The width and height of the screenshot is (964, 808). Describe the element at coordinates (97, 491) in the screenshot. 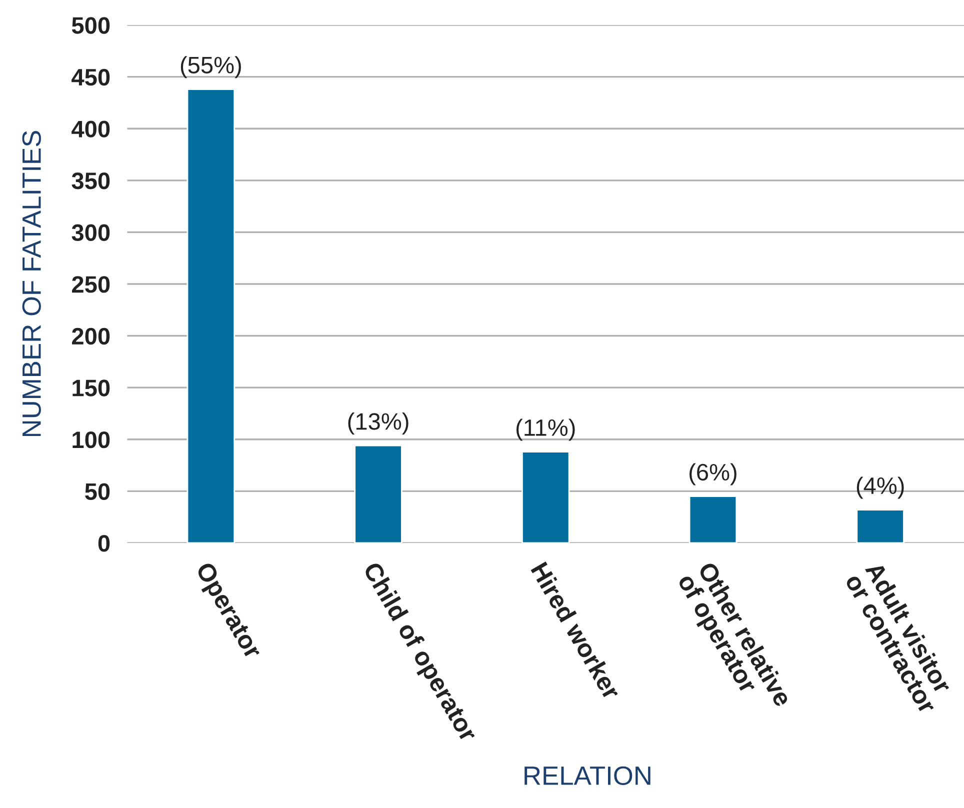

I see `y-tick-label: 50` at that location.